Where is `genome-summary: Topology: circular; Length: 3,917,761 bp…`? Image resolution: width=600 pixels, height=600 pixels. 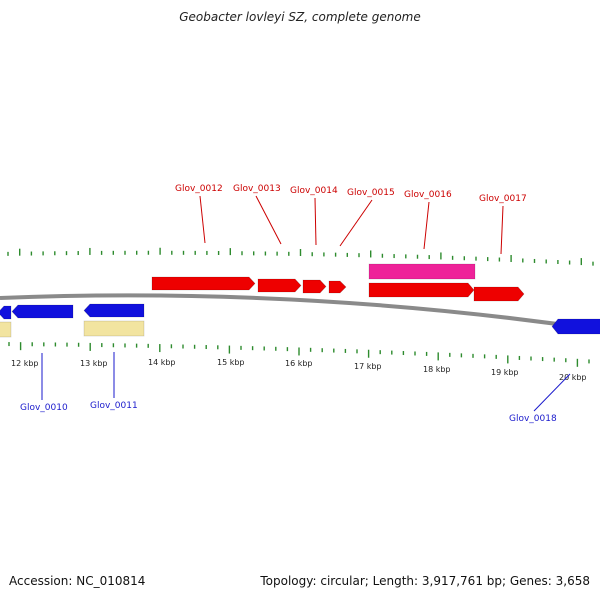 genome-summary: Topology: circular; Length: 3,917,761 bp… is located at coordinates (425, 581).